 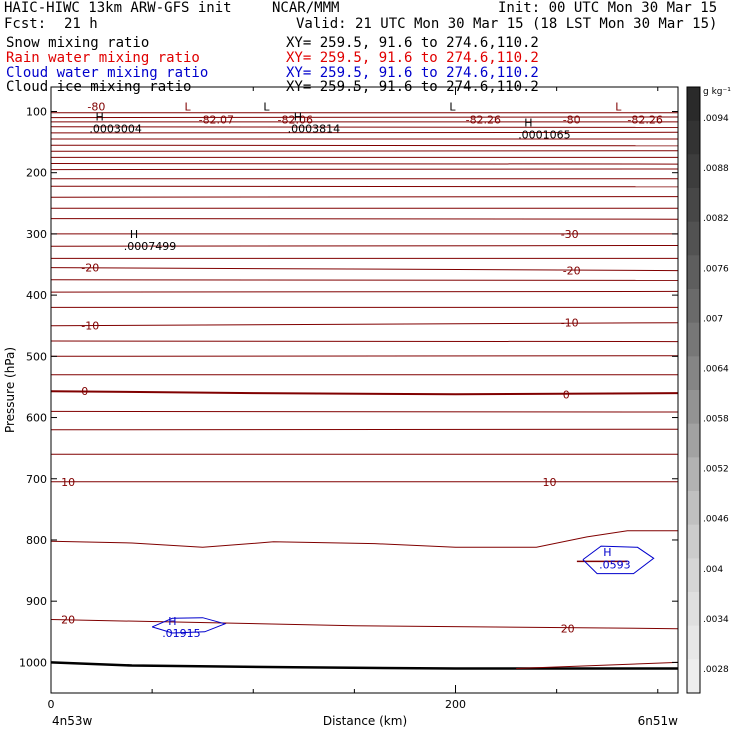 What do you see at coordinates (615, 565) in the screenshot?
I see `contour-label: .0593` at bounding box center [615, 565].